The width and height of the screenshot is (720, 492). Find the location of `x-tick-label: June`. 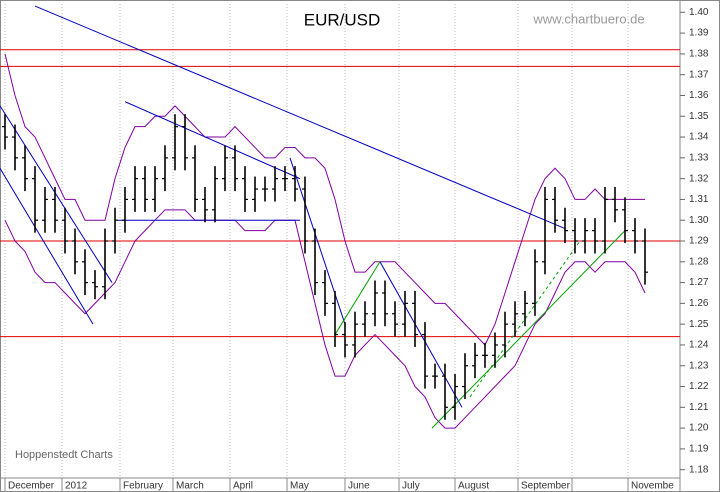

x-tick-label: June is located at coordinates (359, 486).